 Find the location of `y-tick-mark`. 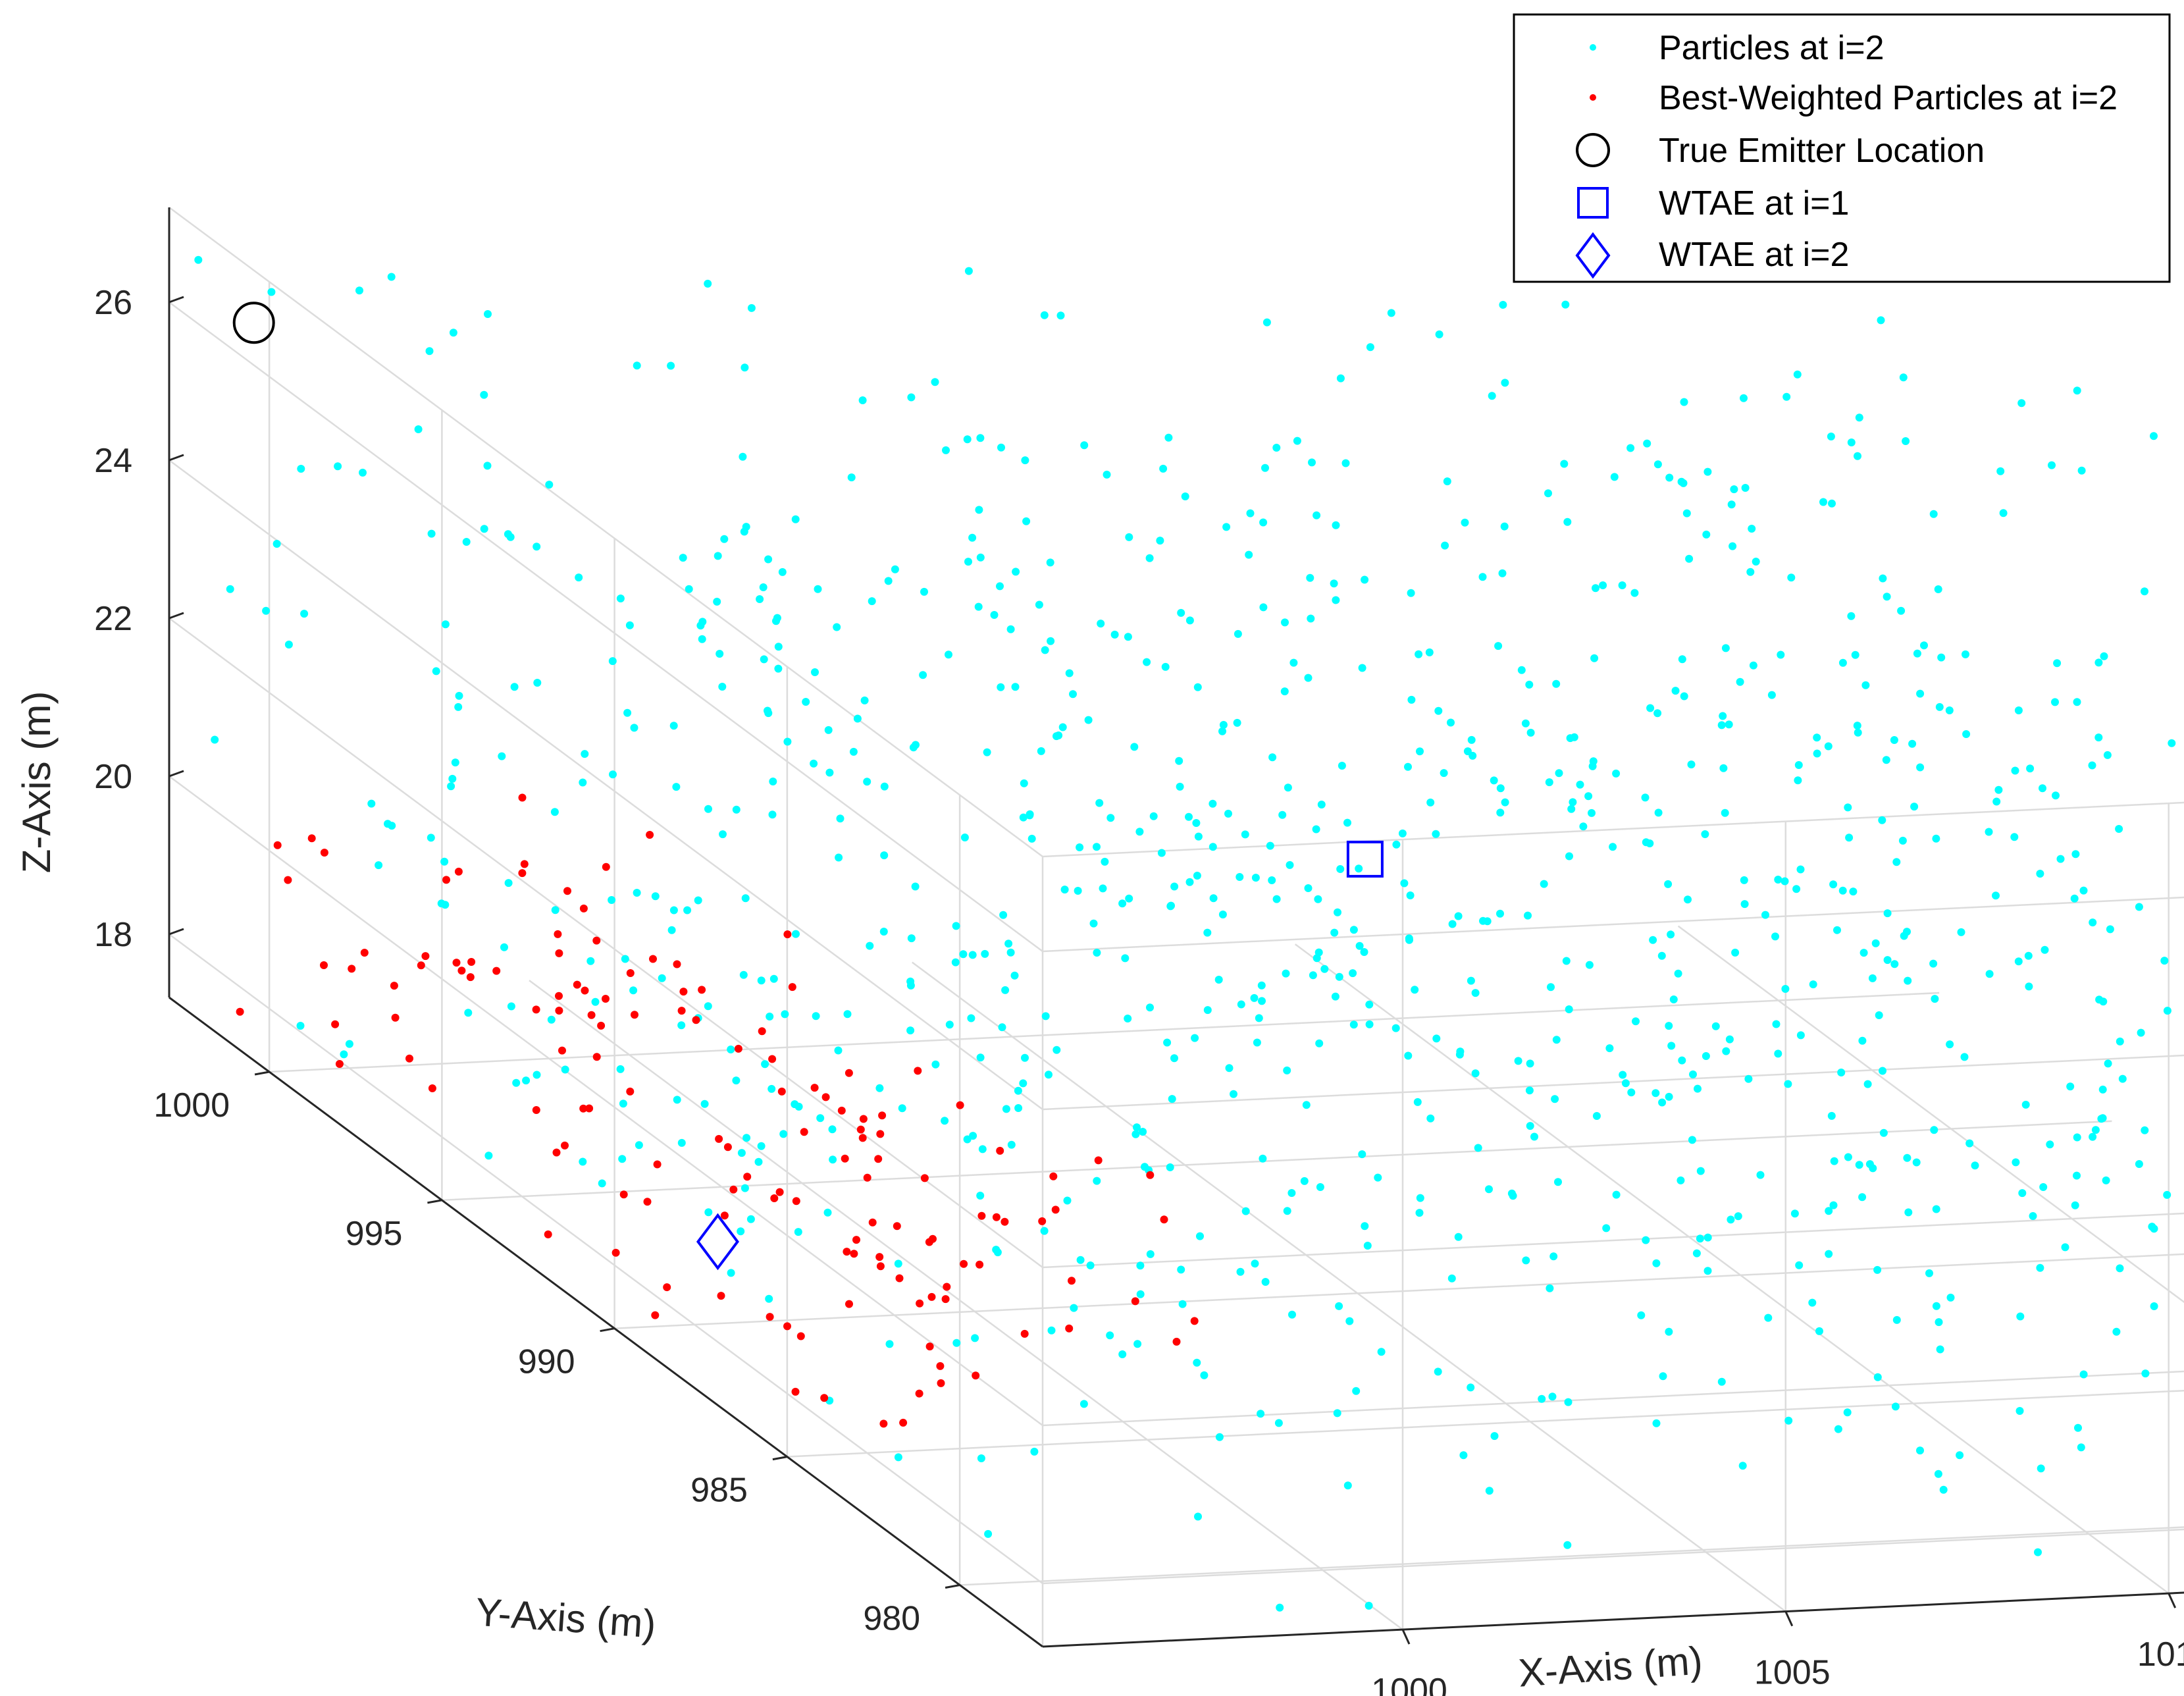

y-tick-mark is located at coordinates (607, 1330).